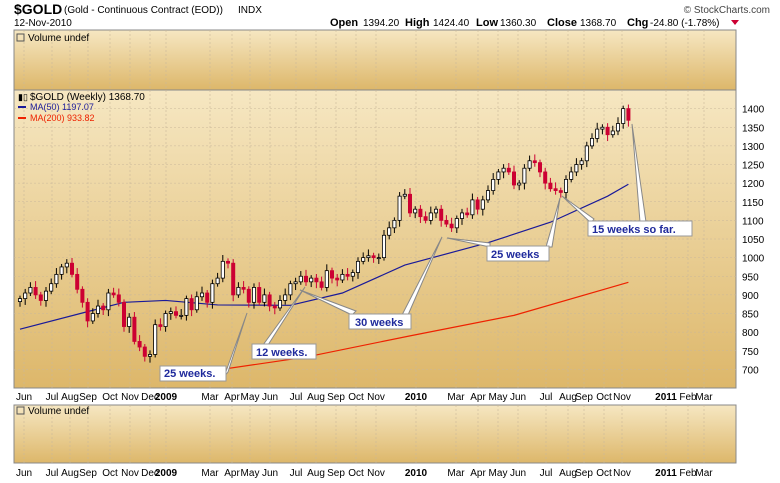  What do you see at coordinates (750, 315) in the screenshot?
I see `y-tick-label: 850` at bounding box center [750, 315].